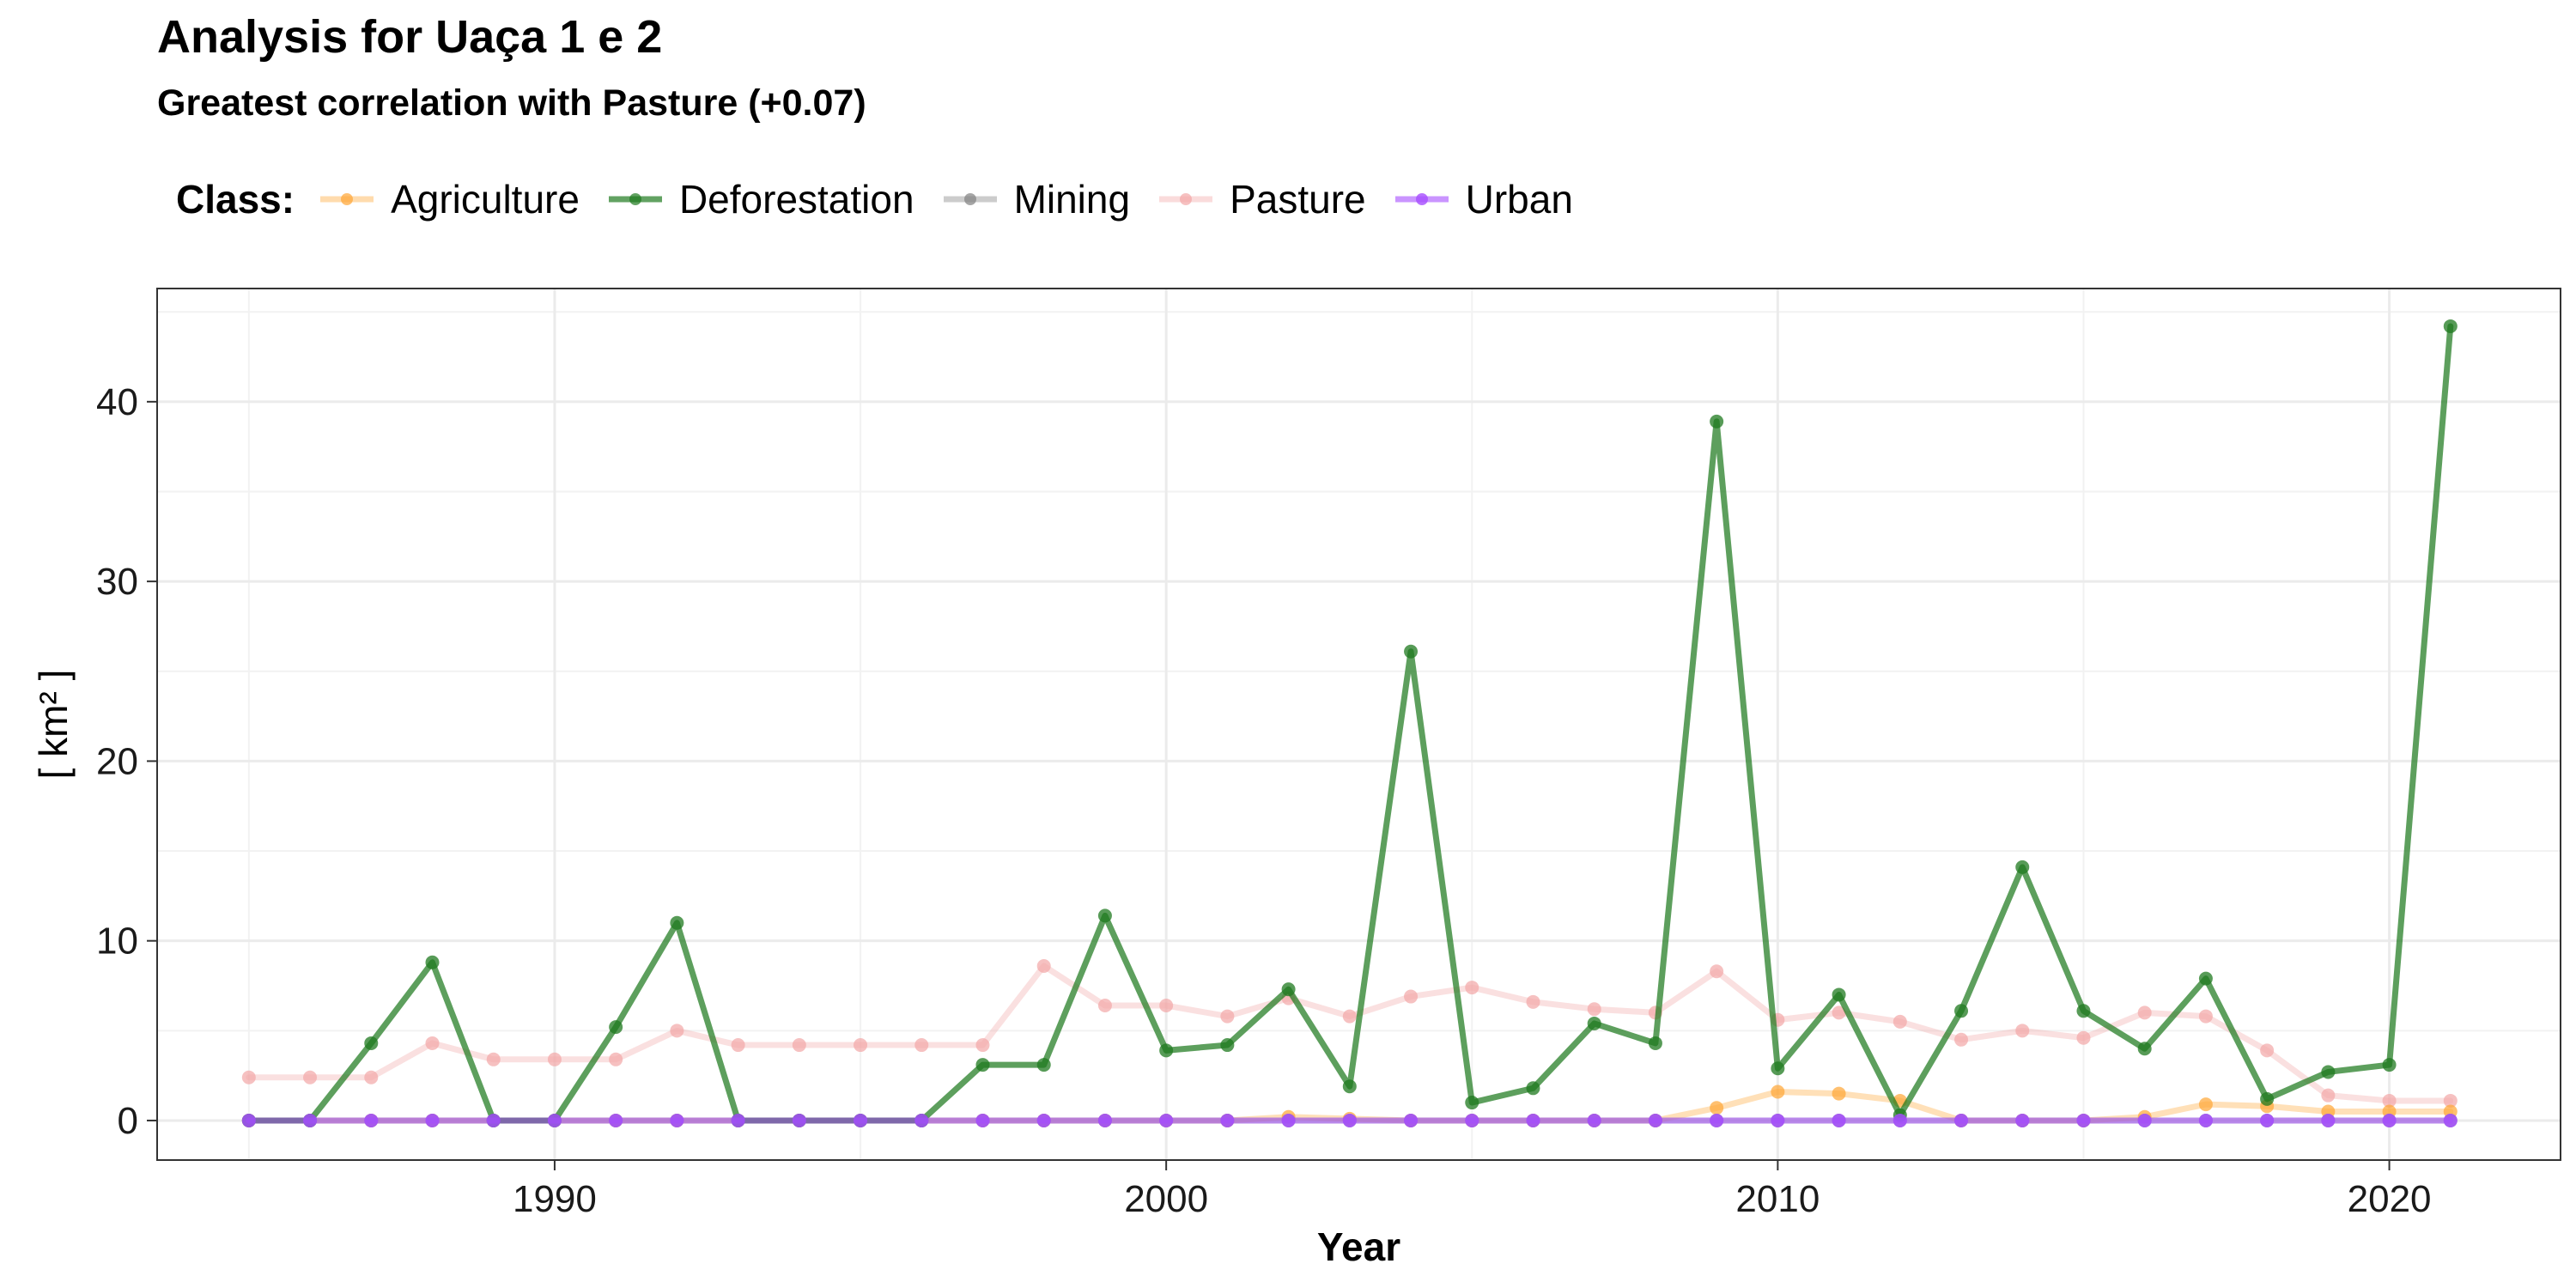 This screenshot has width=2576, height=1288. Describe the element at coordinates (796, 199) in the screenshot. I see `legend-label-deforestation: Deforestation` at that location.